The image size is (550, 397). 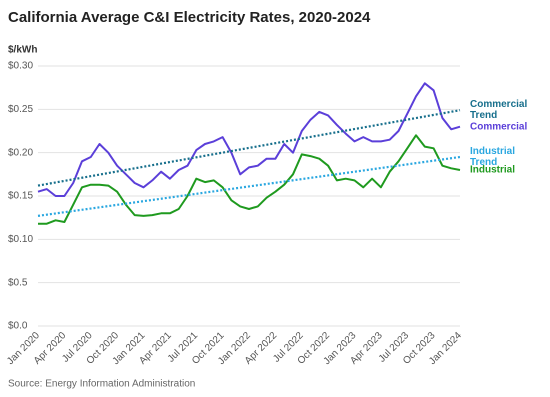 I want to click on y-axis-label: $/kWh, so click(x=22, y=50).